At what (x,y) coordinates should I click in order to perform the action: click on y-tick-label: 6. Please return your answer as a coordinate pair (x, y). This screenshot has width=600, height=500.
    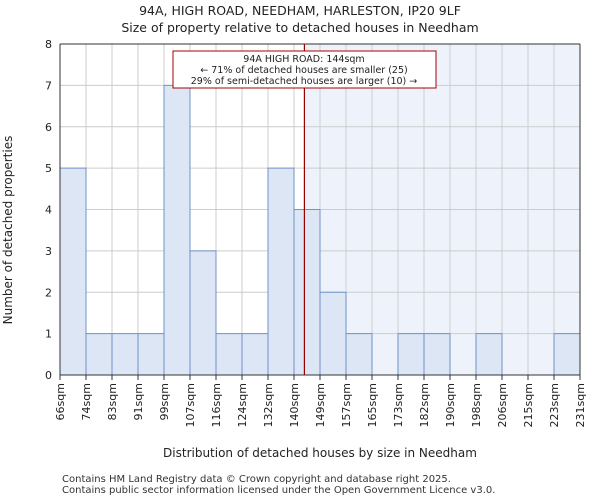
    Looking at the image, I should click on (48, 127).